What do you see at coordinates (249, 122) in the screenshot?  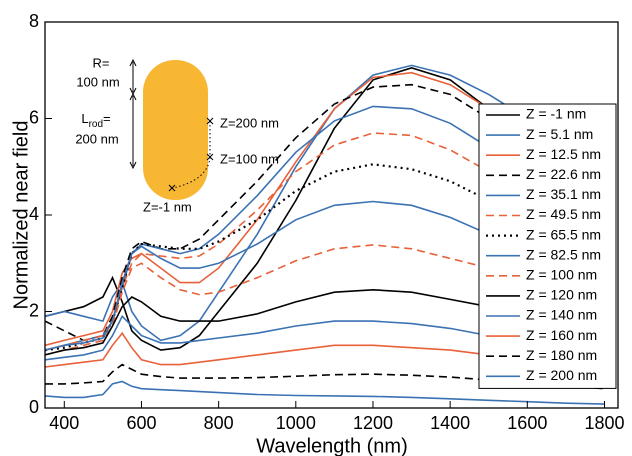 I see `z-label: Z=200 nm` at bounding box center [249, 122].